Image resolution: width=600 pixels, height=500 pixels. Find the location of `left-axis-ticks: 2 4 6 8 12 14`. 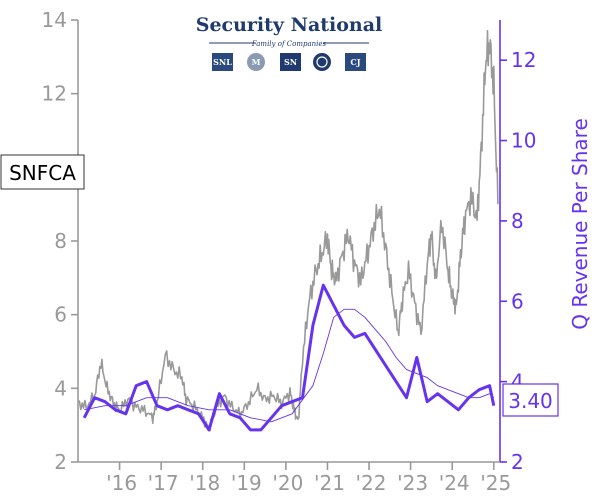

left-axis-ticks: 2 4 6 8 12 14 is located at coordinates (60, 241).